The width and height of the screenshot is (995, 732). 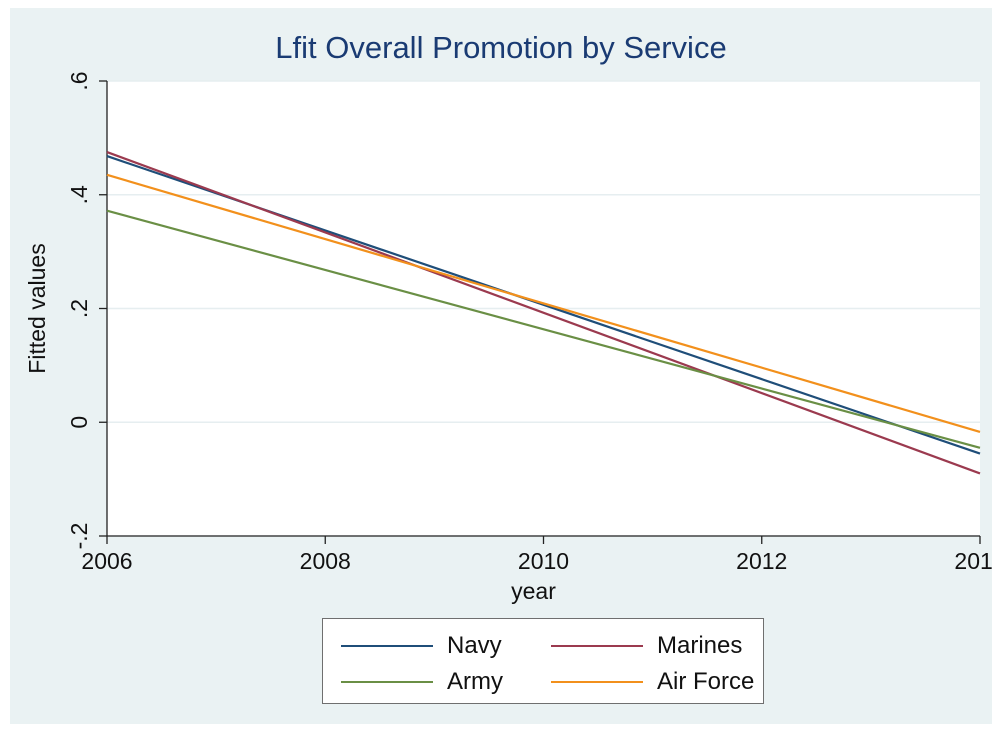 What do you see at coordinates (597, 646) in the screenshot?
I see `legend-swatch-marines` at bounding box center [597, 646].